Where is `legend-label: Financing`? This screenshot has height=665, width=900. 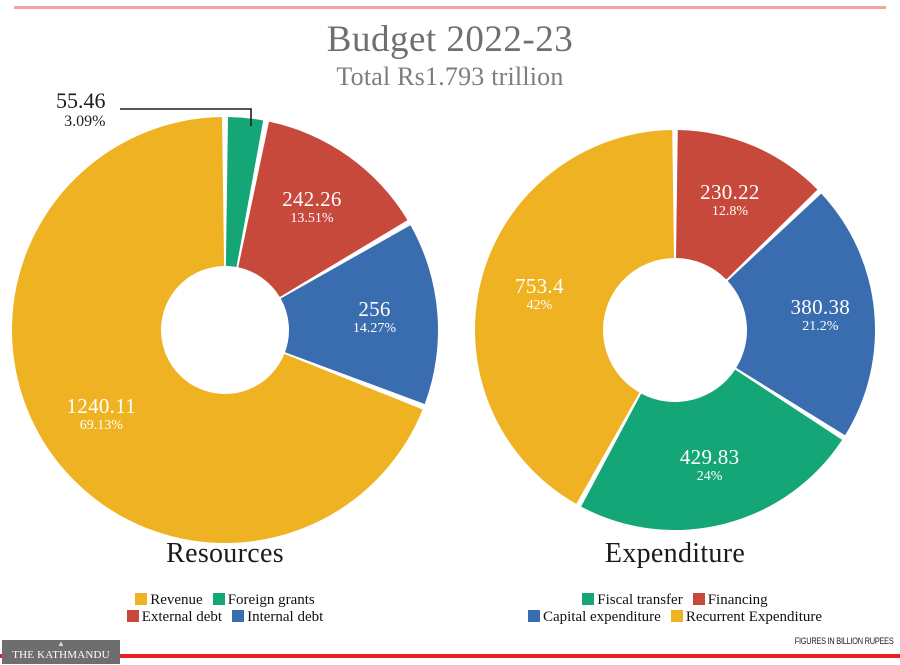 legend-label: Financing is located at coordinates (737, 600).